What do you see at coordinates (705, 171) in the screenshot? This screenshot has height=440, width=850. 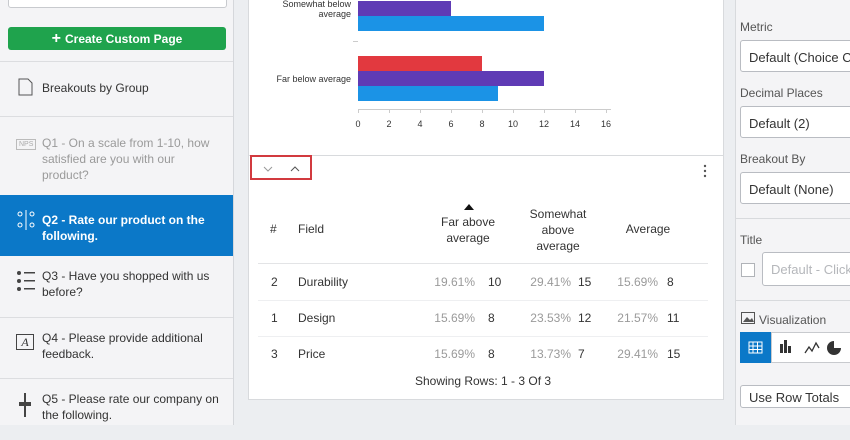 I see `more-menu` at bounding box center [705, 171].